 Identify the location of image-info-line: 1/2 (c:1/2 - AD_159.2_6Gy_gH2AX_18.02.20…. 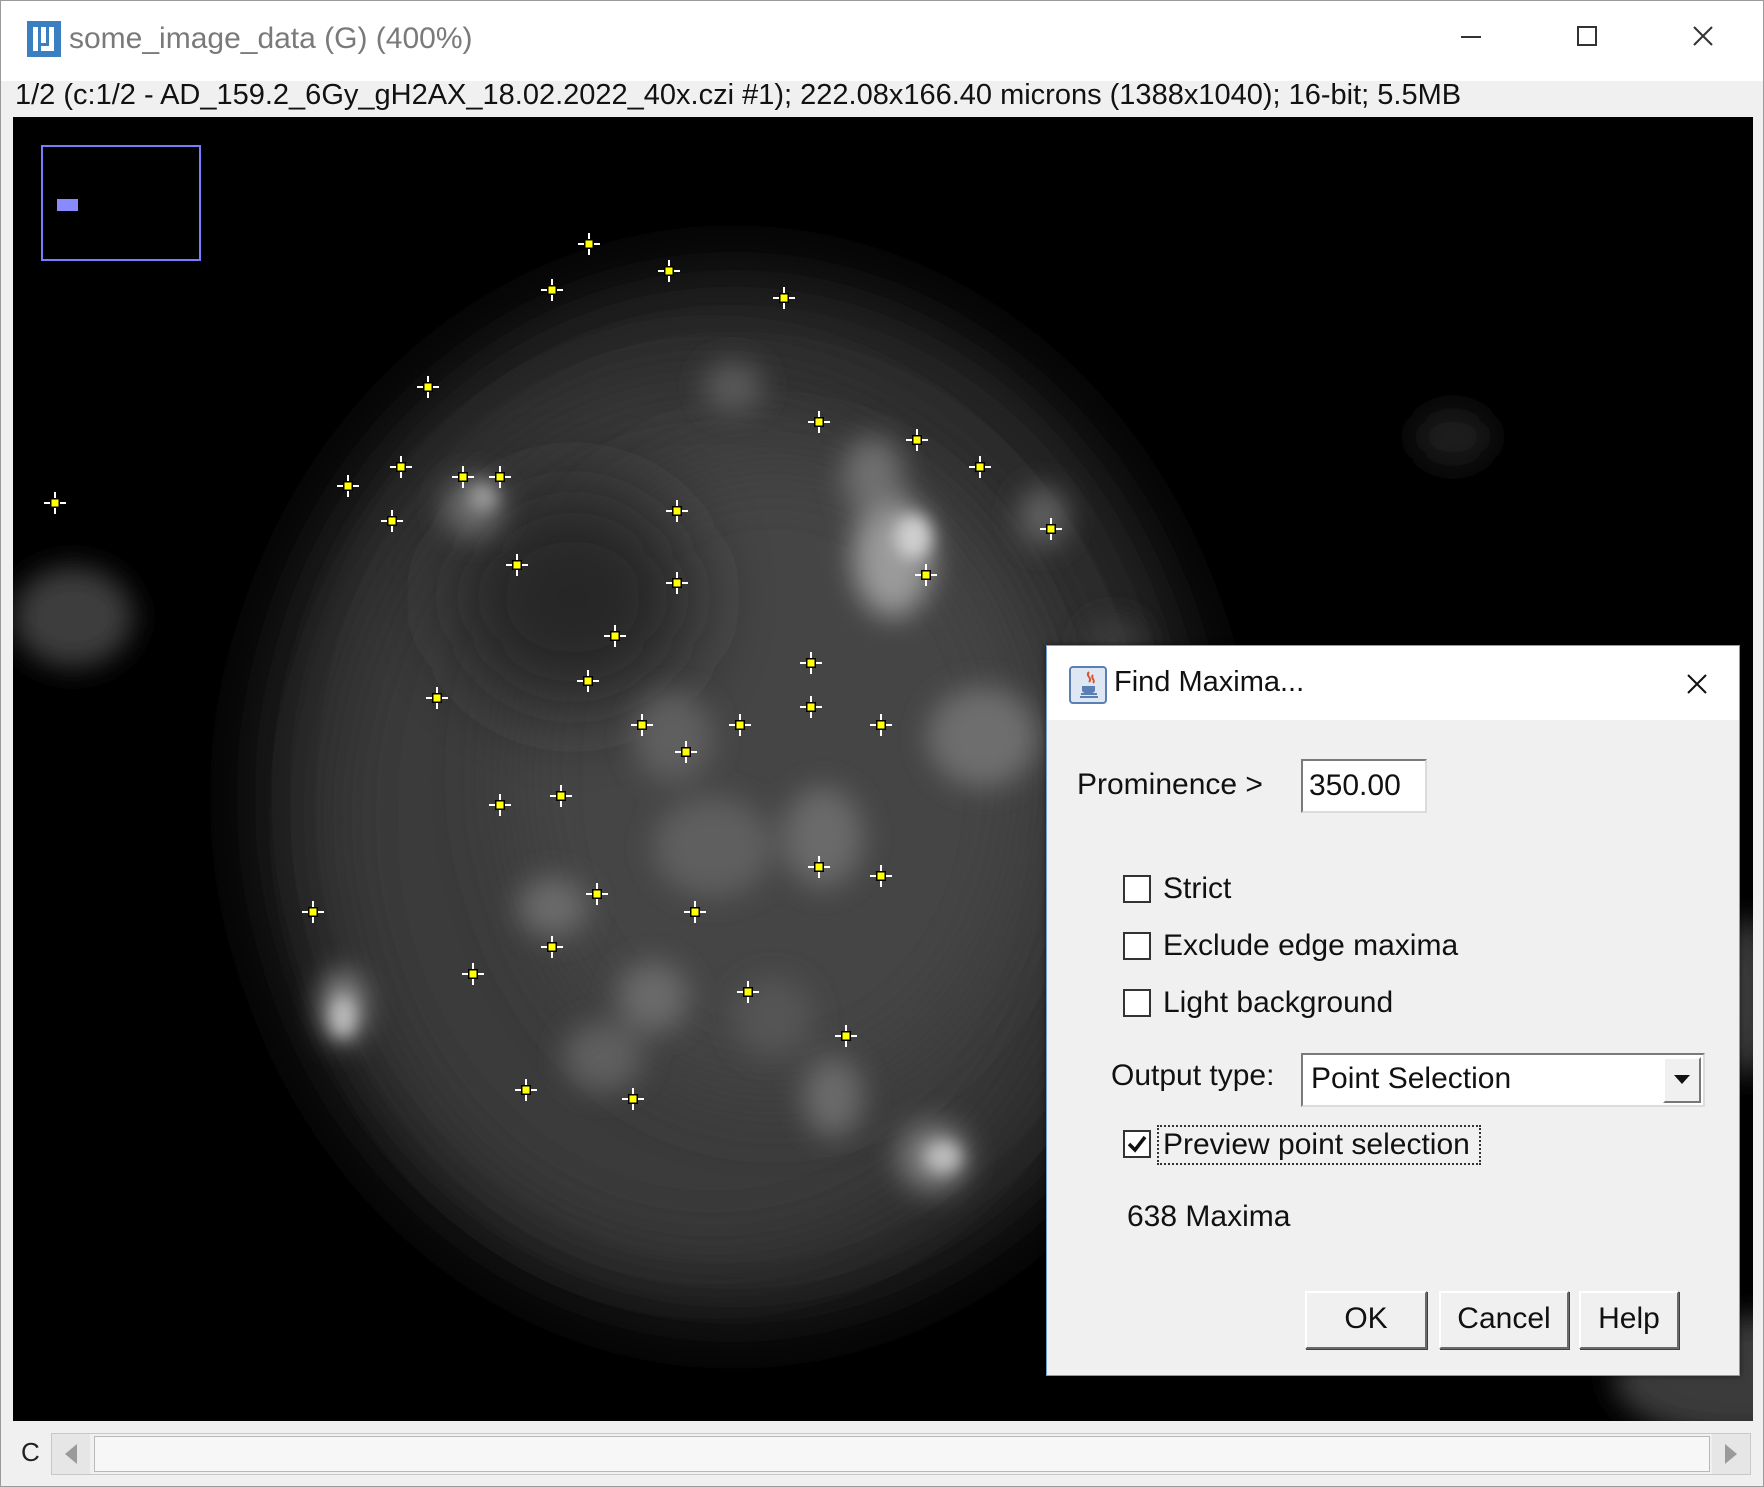
(738, 95).